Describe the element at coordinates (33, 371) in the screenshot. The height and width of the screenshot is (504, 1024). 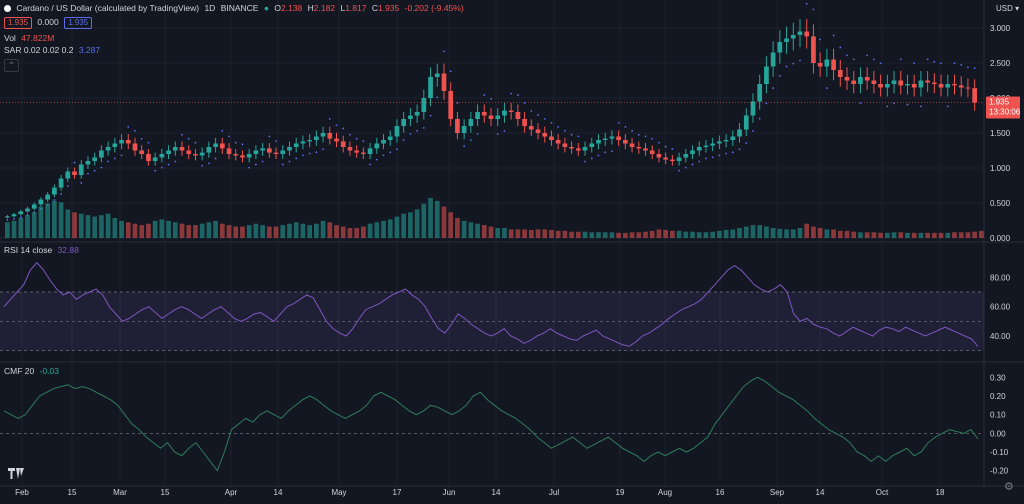
I see `cmf-legend: CMF 20 -0.03` at that location.